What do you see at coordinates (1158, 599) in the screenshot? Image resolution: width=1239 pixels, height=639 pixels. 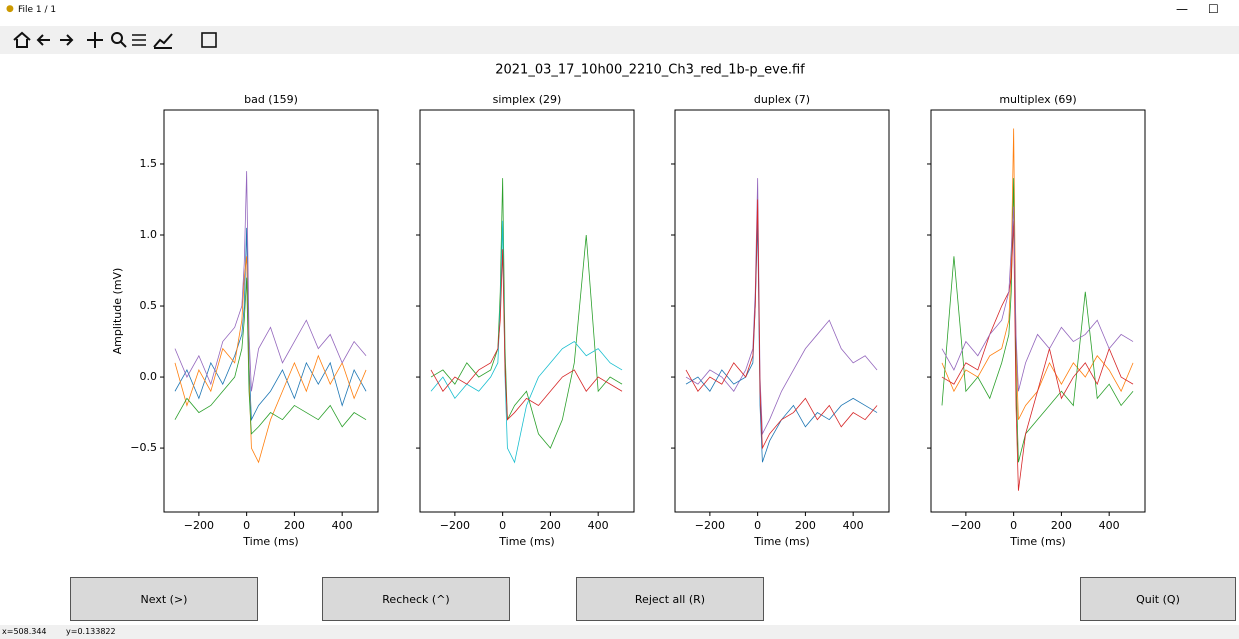 I see `quit-button: Quit (Q)` at bounding box center [1158, 599].